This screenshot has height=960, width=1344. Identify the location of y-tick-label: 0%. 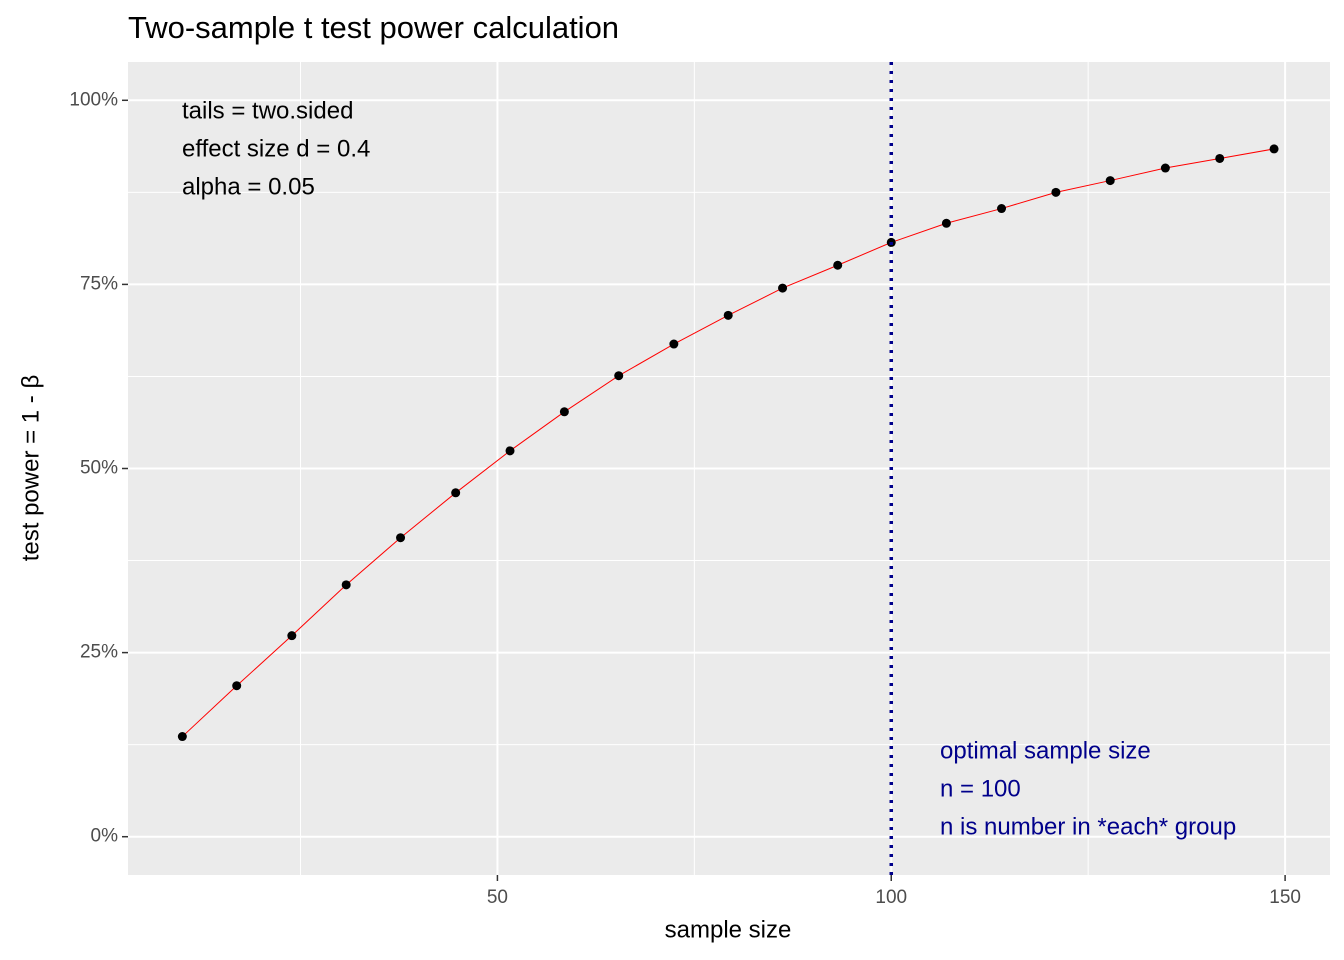
(105, 836).